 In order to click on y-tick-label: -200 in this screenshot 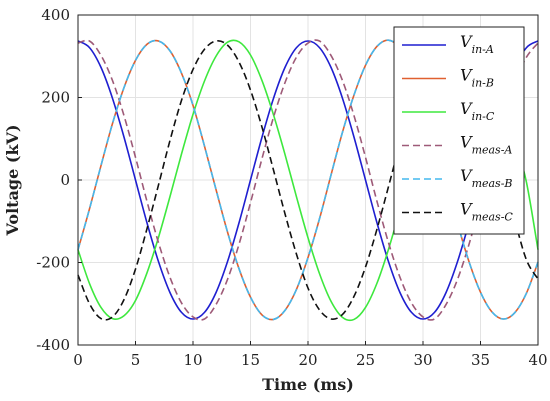, I will do `click(53, 263)`.